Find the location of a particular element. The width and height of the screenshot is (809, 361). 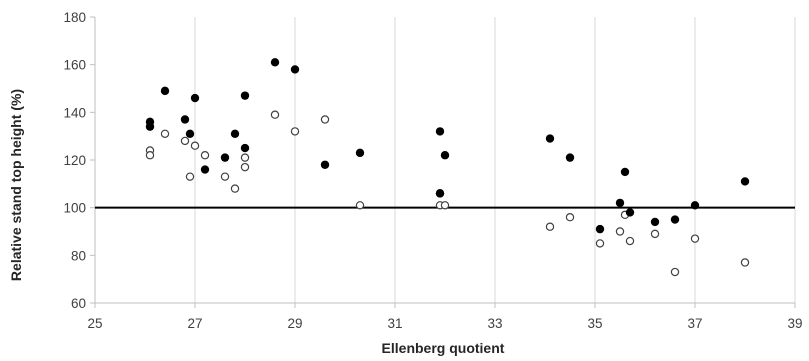

x-tick-label: 37 is located at coordinates (694, 323).